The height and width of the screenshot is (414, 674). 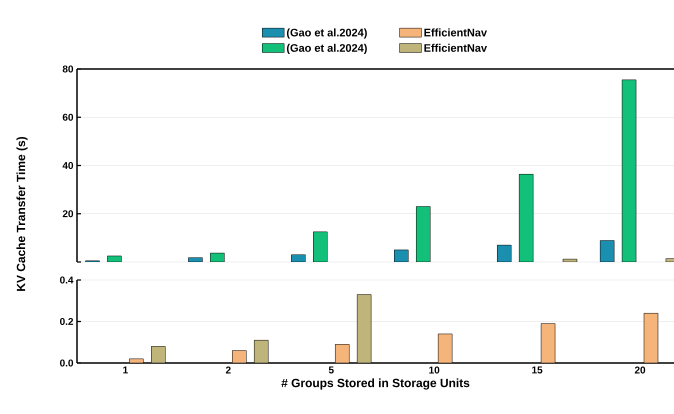 What do you see at coordinates (228, 370) in the screenshot?
I see `x-tick-label: 2` at bounding box center [228, 370].